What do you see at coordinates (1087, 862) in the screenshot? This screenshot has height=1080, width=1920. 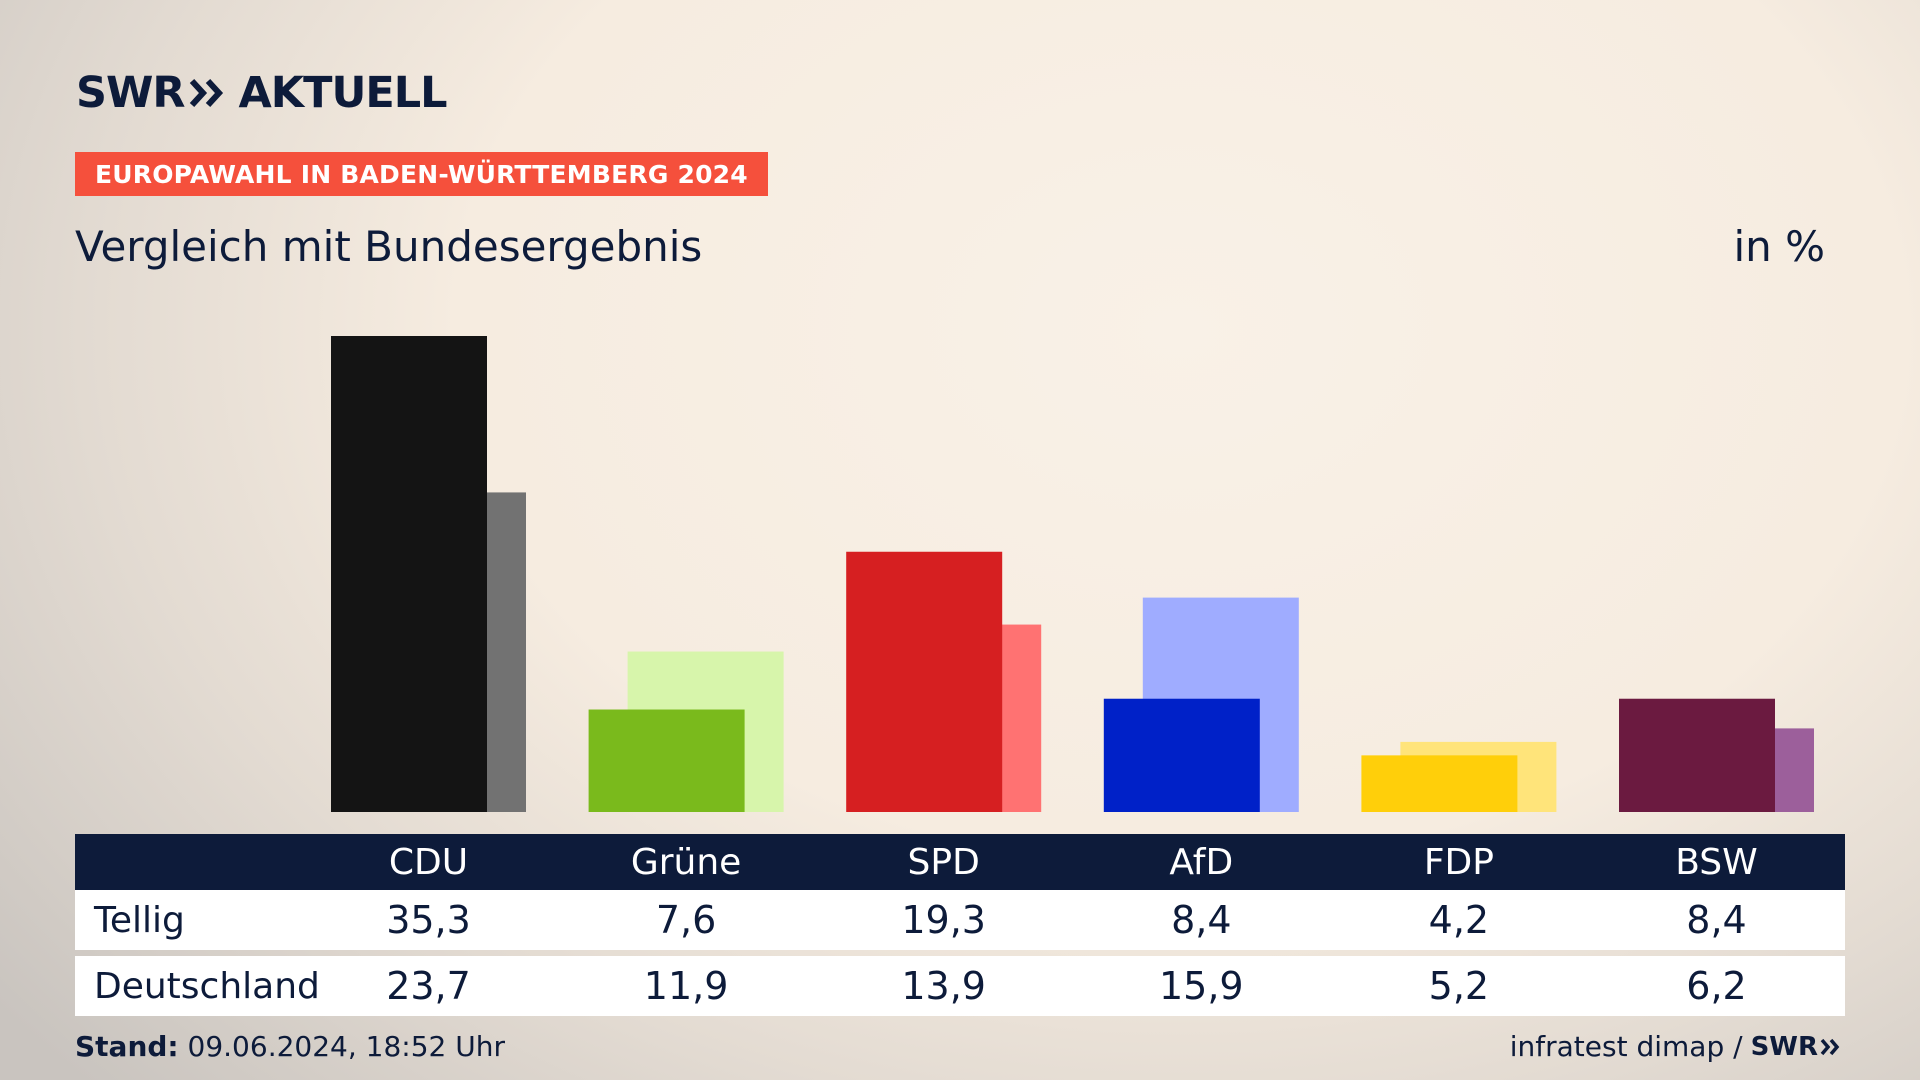 I see `header-cells: CDU Grüne SPD AfD FDP BSW` at bounding box center [1087, 862].